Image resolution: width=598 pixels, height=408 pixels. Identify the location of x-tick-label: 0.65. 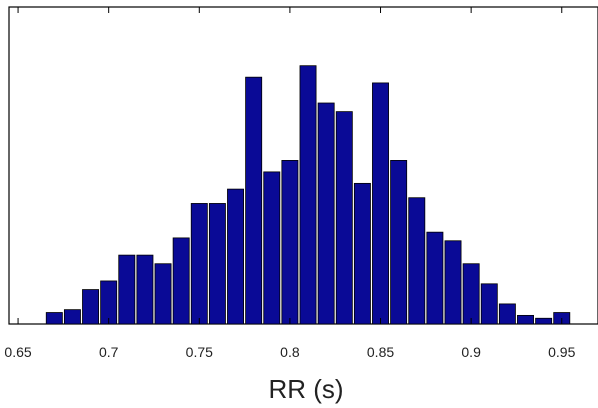
(17, 352).